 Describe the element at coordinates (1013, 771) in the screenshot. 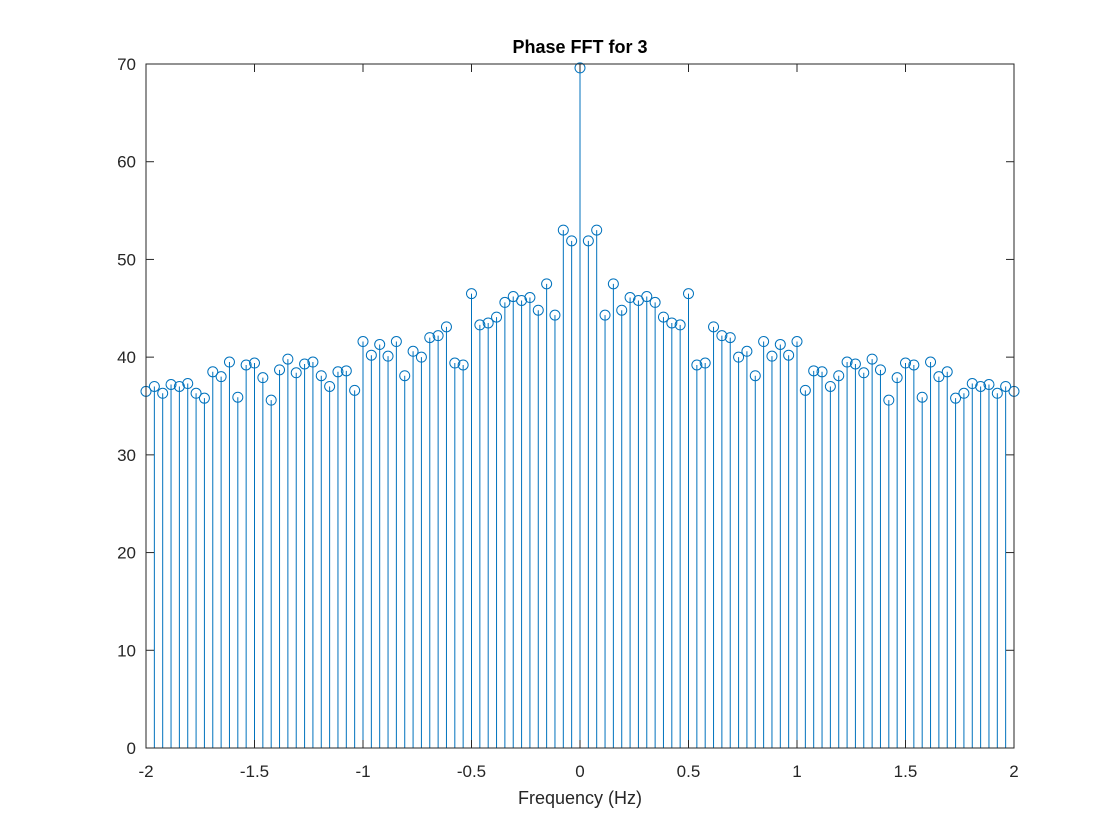

I see `x-tick-label: 2` at that location.